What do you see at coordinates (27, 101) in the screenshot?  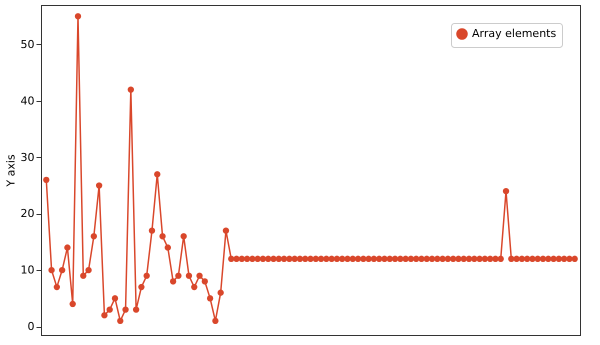 I see `y-tick-label: 40` at bounding box center [27, 101].